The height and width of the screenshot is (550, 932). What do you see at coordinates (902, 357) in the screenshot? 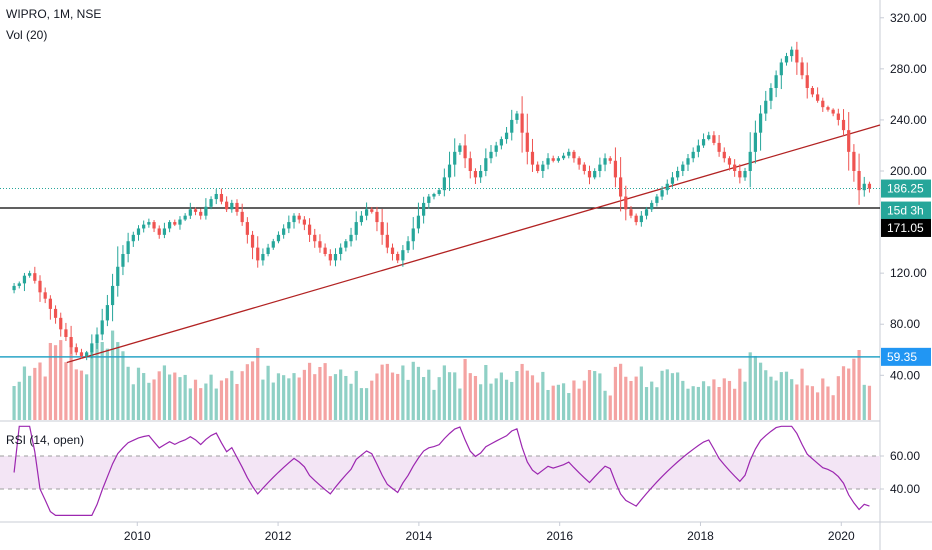
I see `volume-level-badge: 59.35` at bounding box center [902, 357].